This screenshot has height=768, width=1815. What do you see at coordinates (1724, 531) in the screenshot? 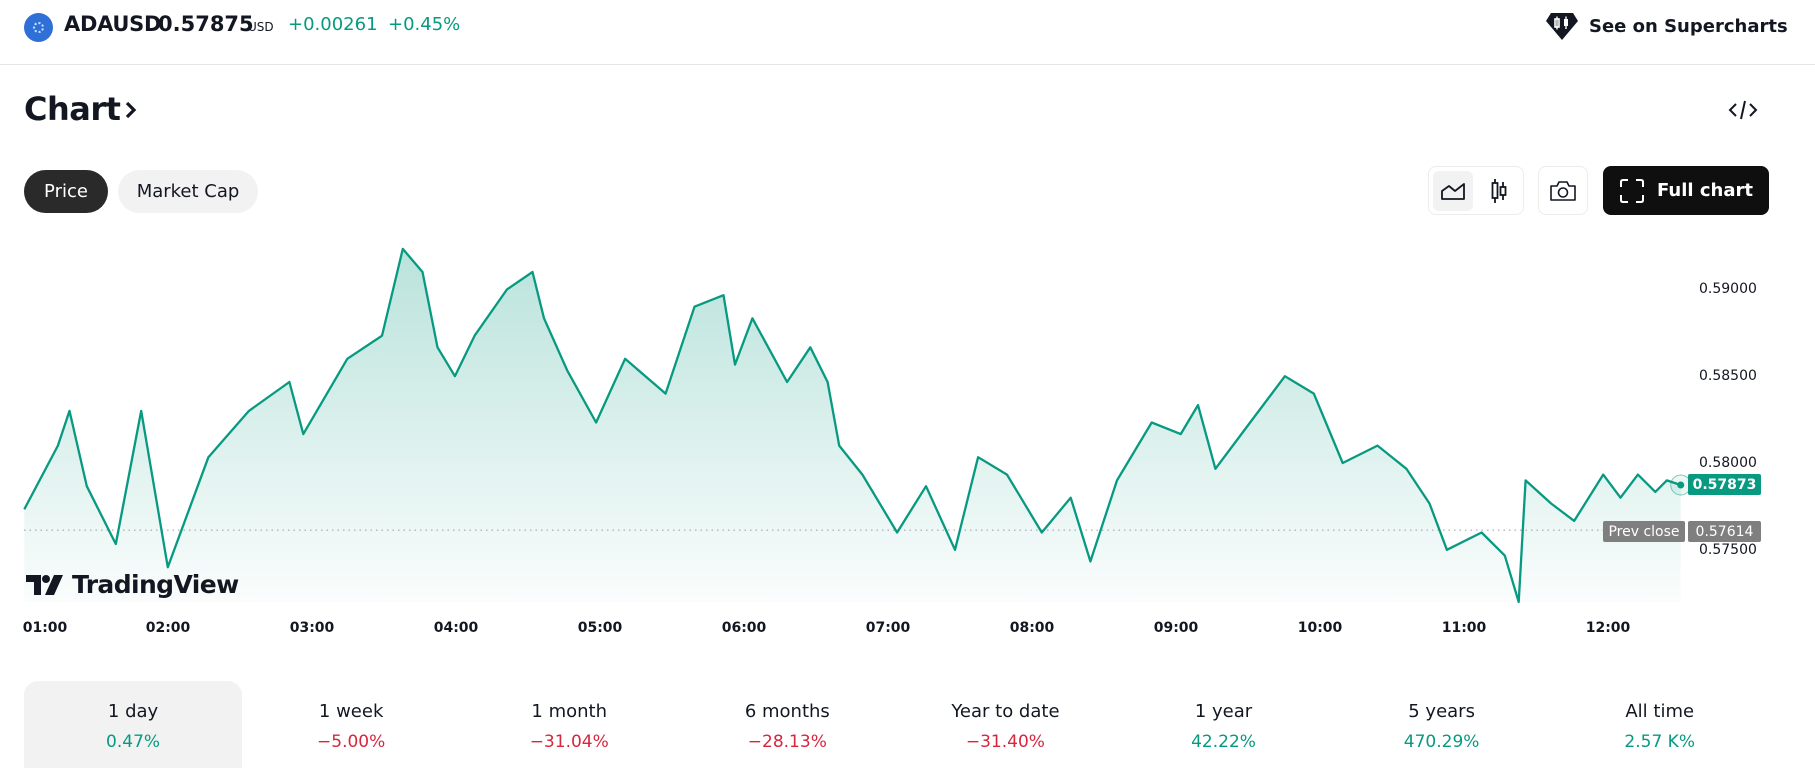
I see `prev-close-tag-value: 0.57614` at bounding box center [1724, 531].